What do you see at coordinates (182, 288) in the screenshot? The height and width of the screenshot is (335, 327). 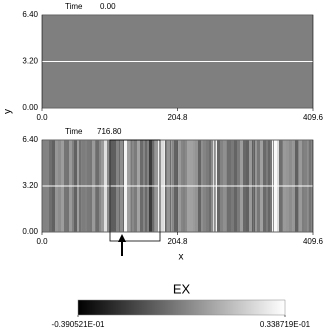 I see `colorbar-title: EX` at bounding box center [182, 288].